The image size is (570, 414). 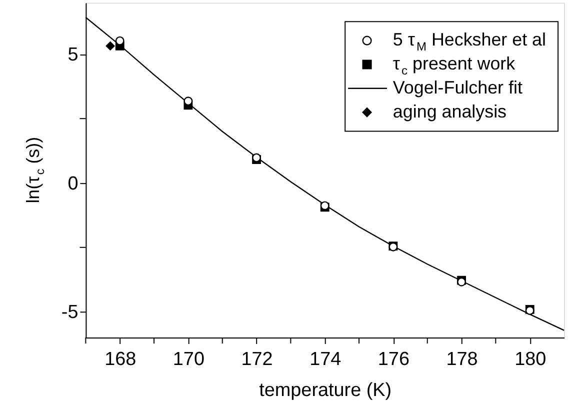 What do you see at coordinates (530, 359) in the screenshot?
I see `x-tick-label: 180` at bounding box center [530, 359].